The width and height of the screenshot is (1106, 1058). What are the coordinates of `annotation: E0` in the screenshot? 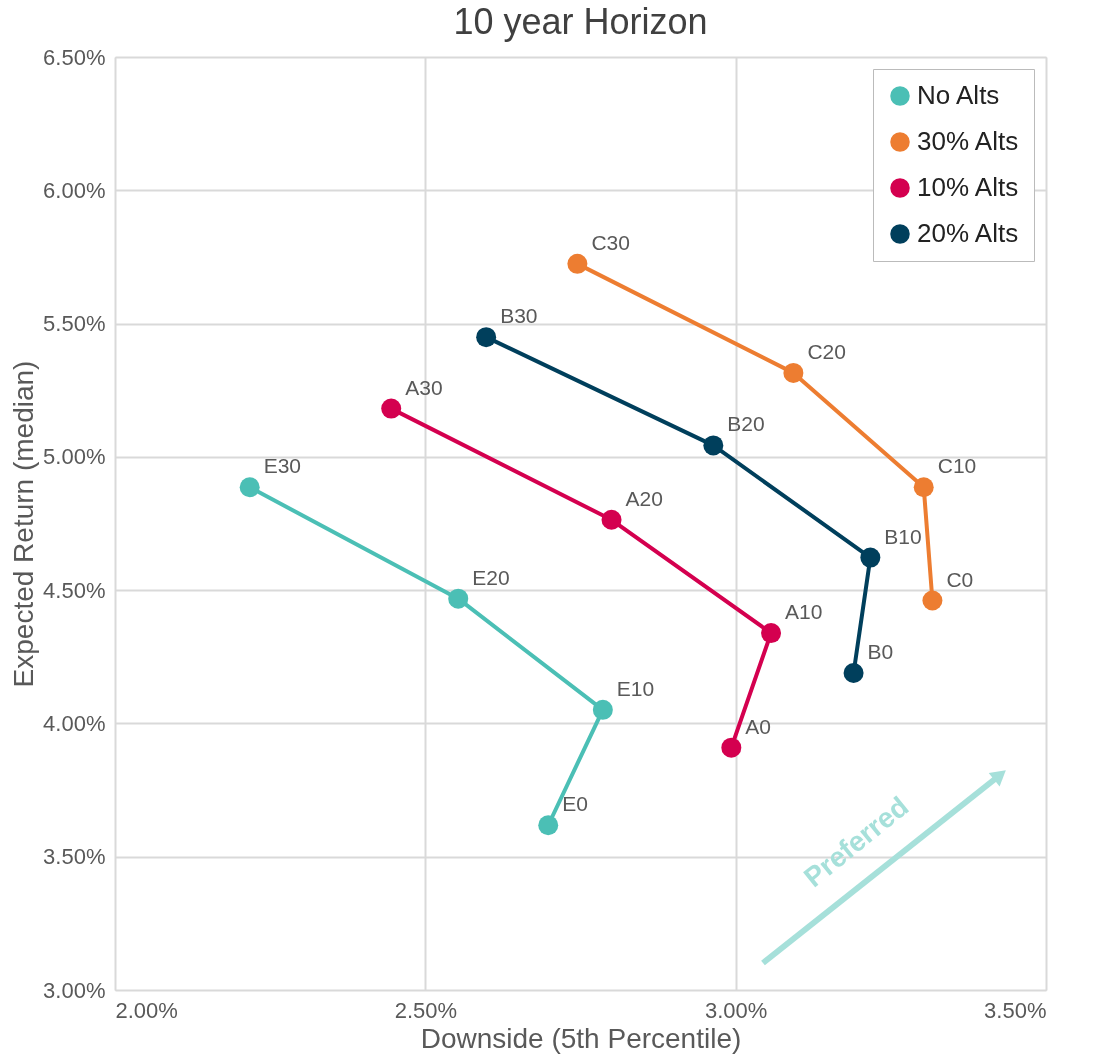 It's located at (575, 804).